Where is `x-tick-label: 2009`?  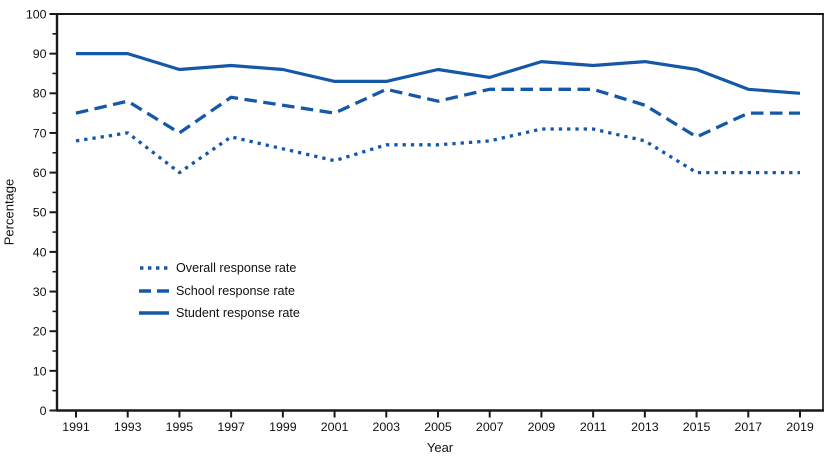 x-tick-label: 2009 is located at coordinates (542, 427).